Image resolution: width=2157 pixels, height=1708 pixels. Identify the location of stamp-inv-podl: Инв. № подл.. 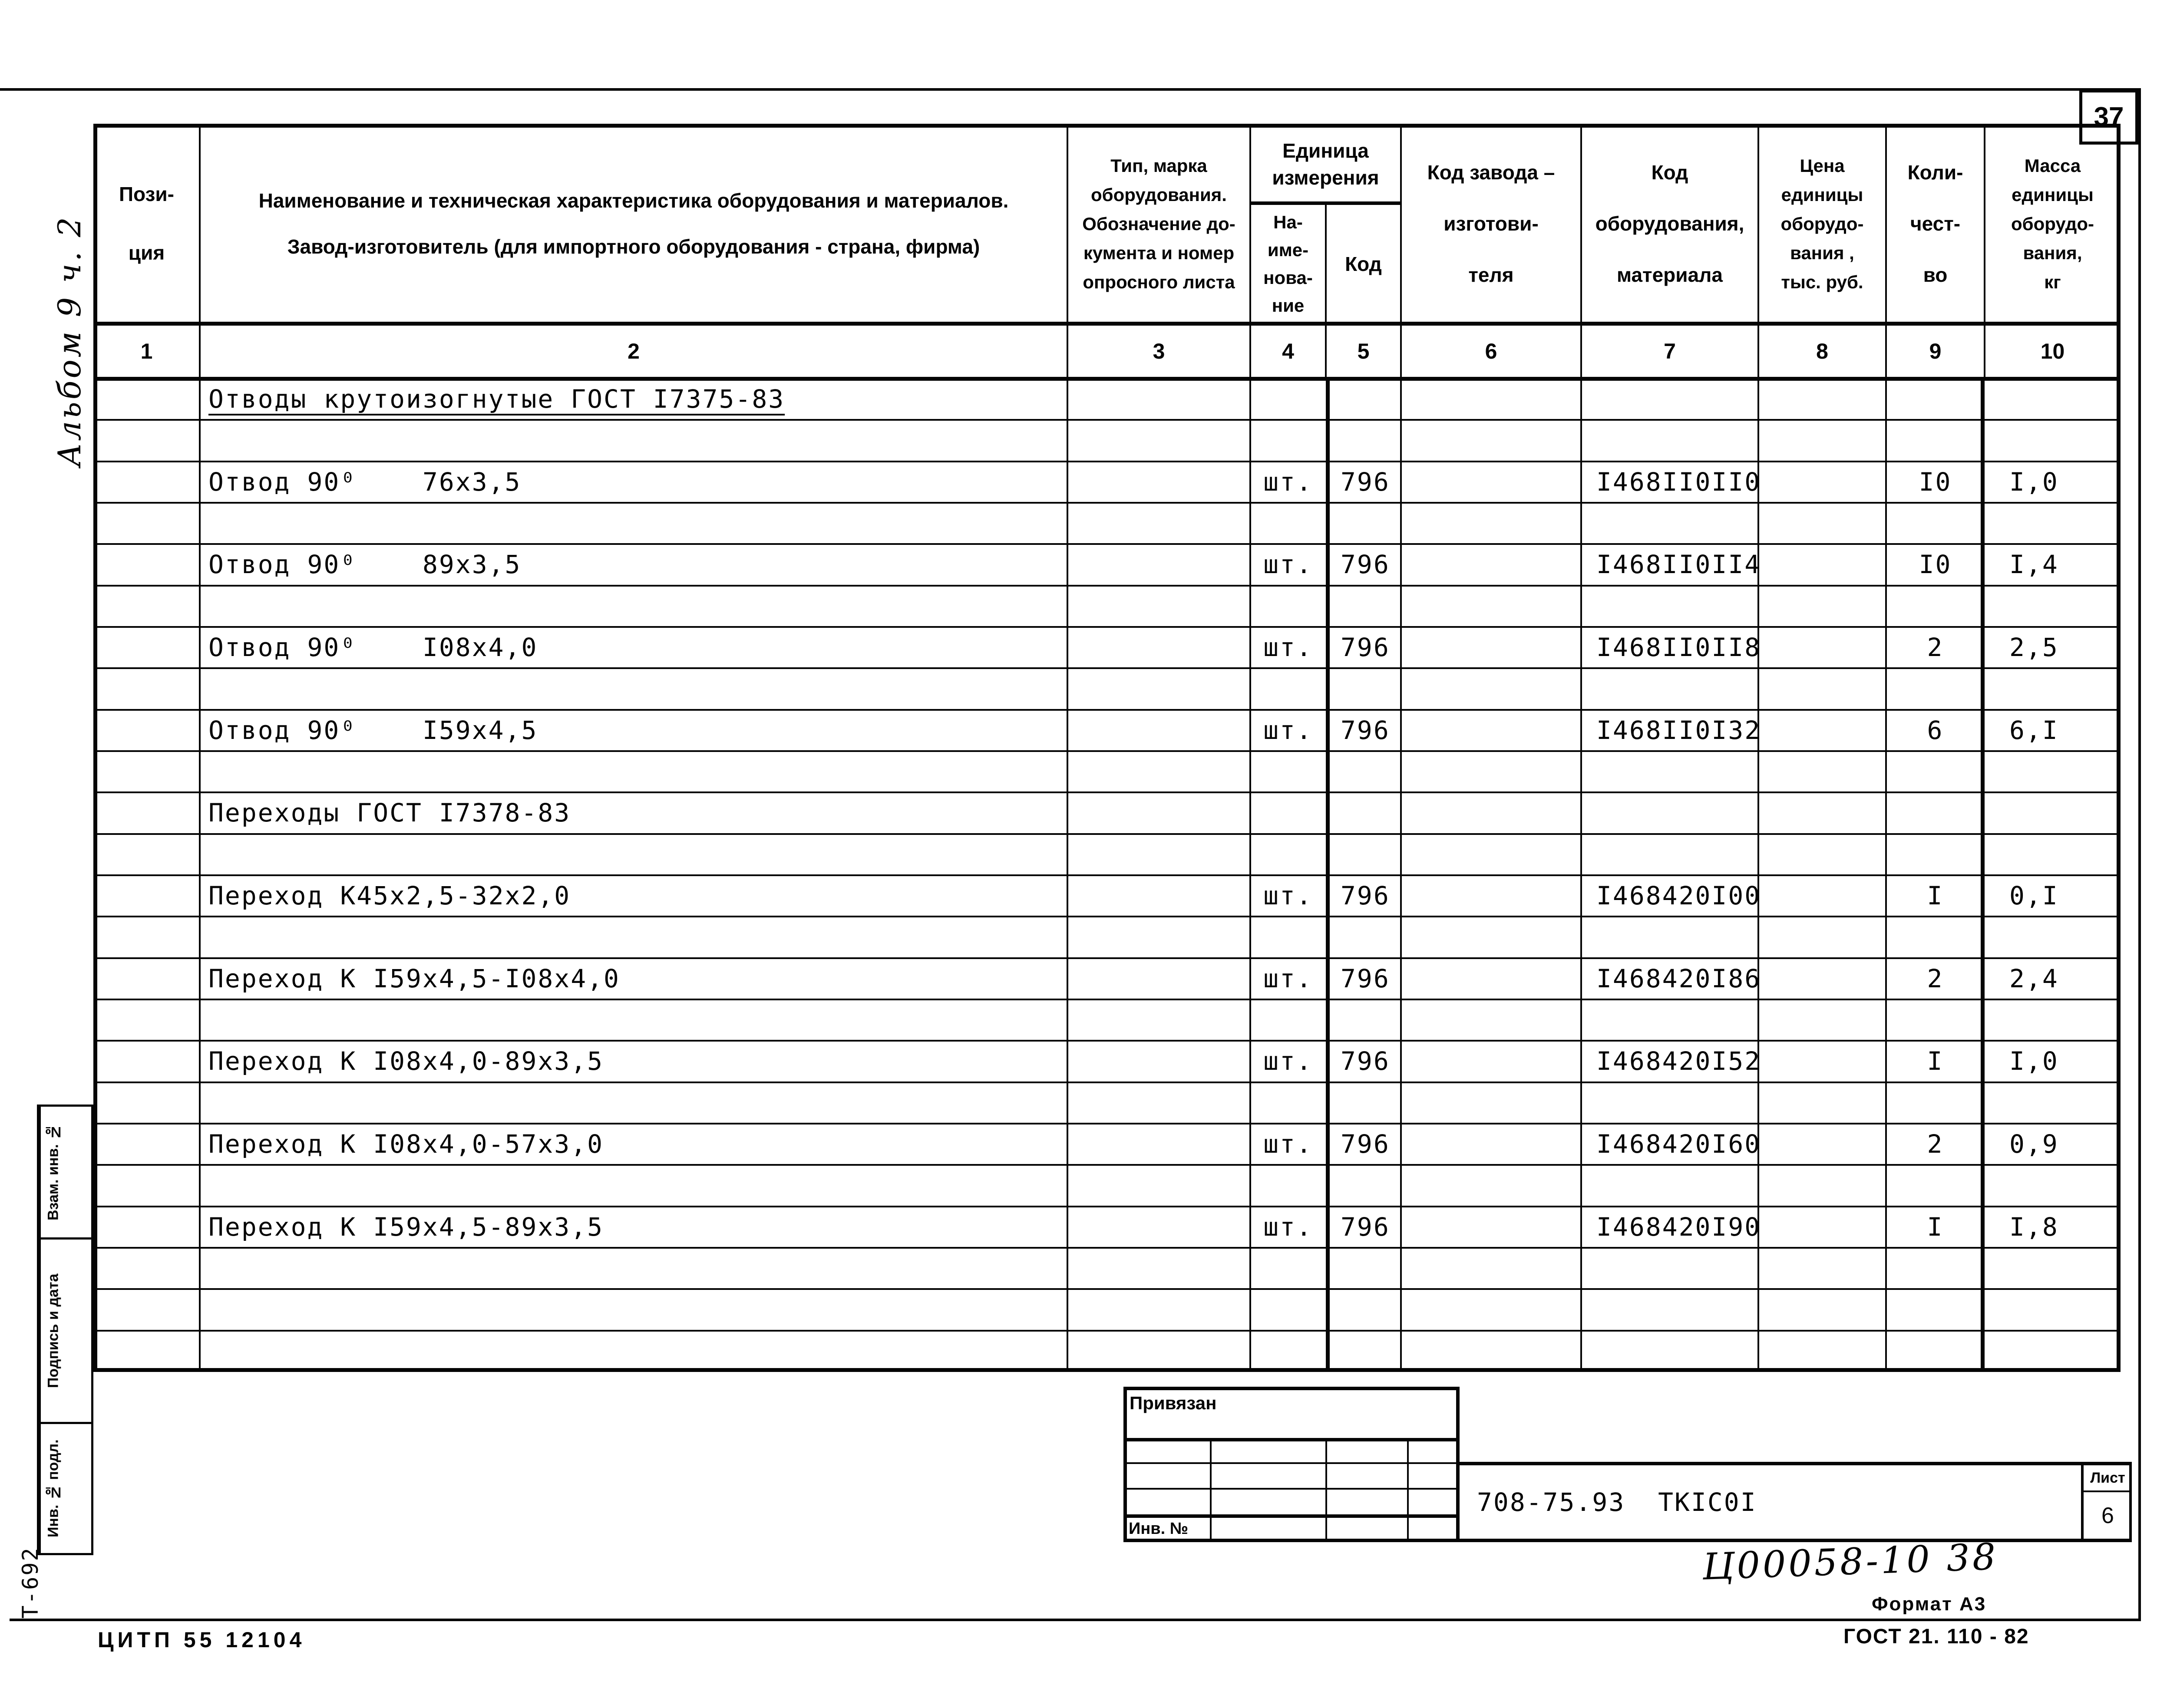
(65, 1488).